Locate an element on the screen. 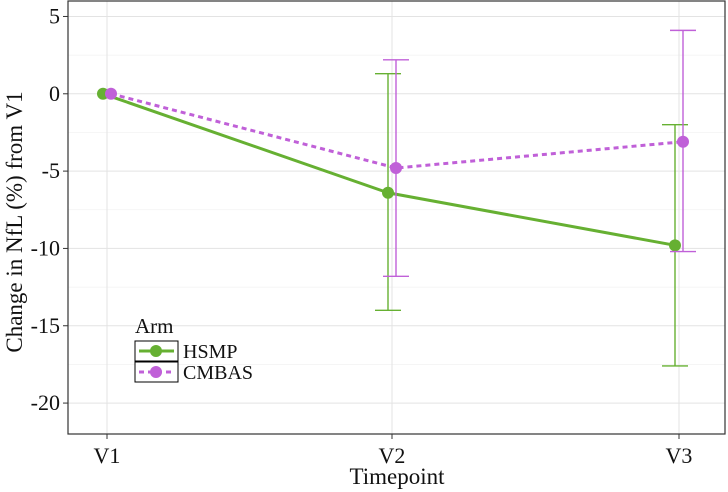  x-axis: V1 V2 V3 is located at coordinates (393, 451).